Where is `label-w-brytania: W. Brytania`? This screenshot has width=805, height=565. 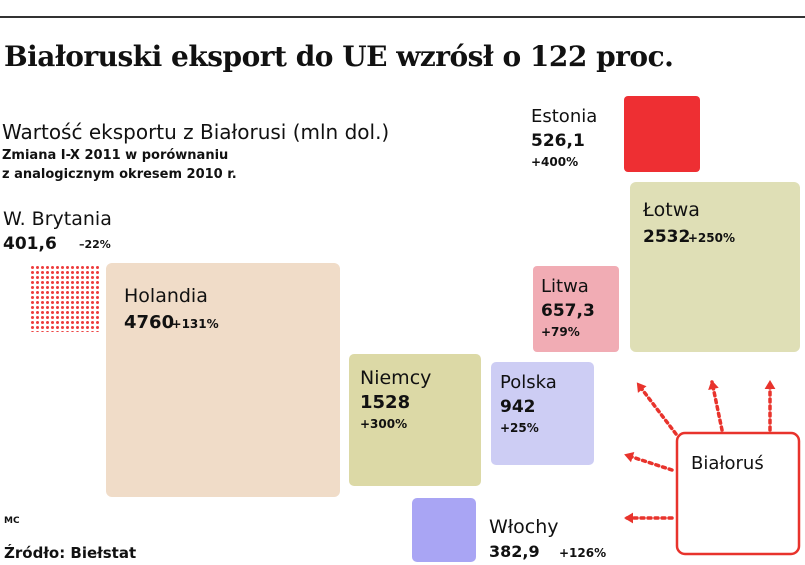
label-w-brytania: W. Brytania is located at coordinates (57, 219).